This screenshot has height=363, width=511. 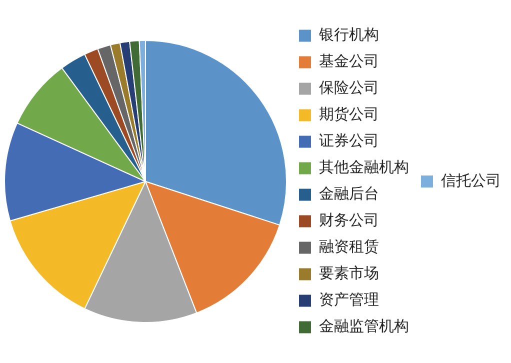 What do you see at coordinates (349, 141) in the screenshot?
I see `legend-label: 证券公司` at bounding box center [349, 141].